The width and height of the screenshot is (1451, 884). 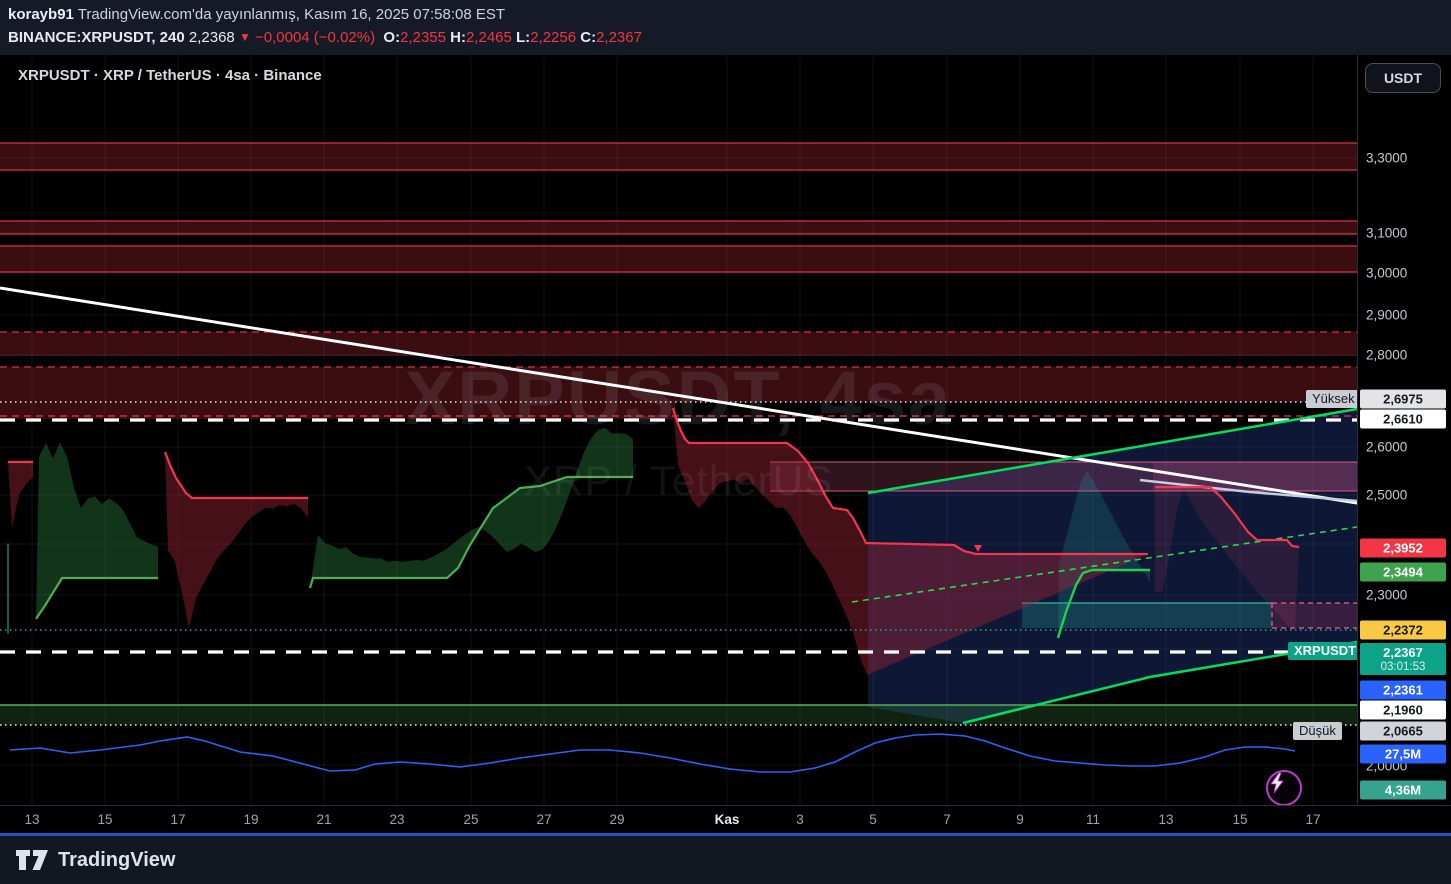 I want to click on lightning-bolt-icon, so click(x=1277, y=783).